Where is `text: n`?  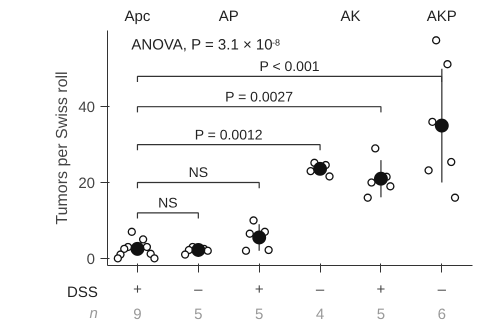 text: n is located at coordinates (94, 313).